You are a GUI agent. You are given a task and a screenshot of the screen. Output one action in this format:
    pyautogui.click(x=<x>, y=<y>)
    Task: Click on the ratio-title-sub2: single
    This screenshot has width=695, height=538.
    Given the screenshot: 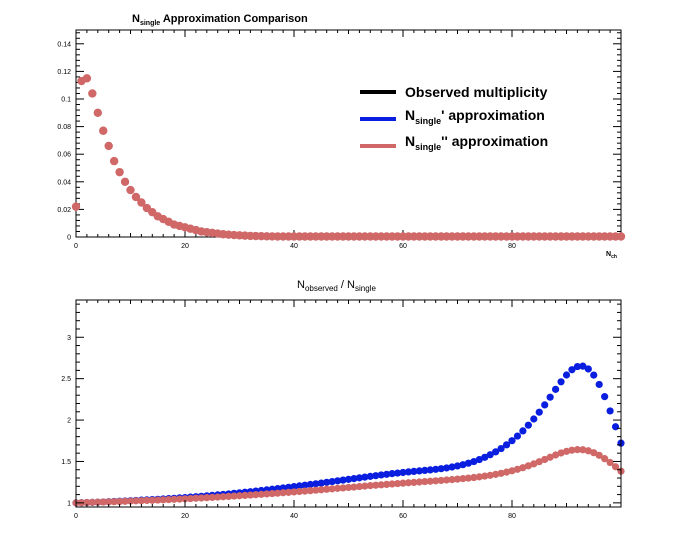 What is the action you would take?
    pyautogui.click(x=365, y=288)
    